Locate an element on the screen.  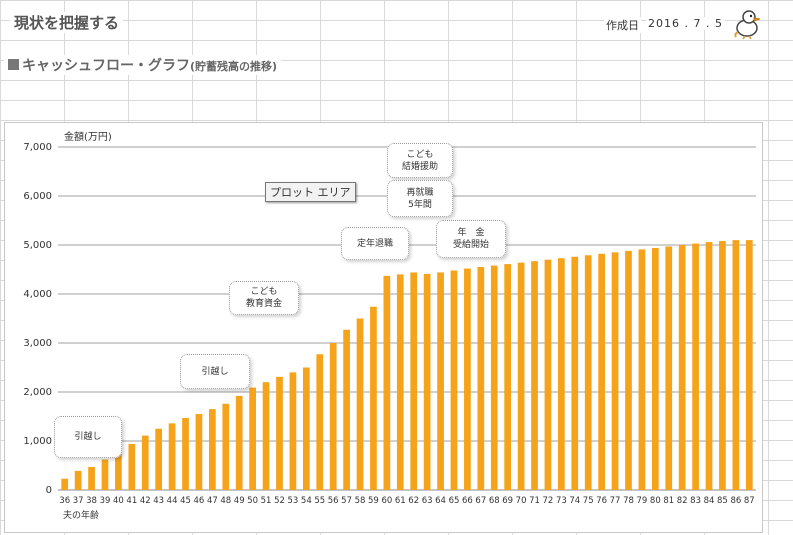
x-tick-label: 71 is located at coordinates (534, 501).